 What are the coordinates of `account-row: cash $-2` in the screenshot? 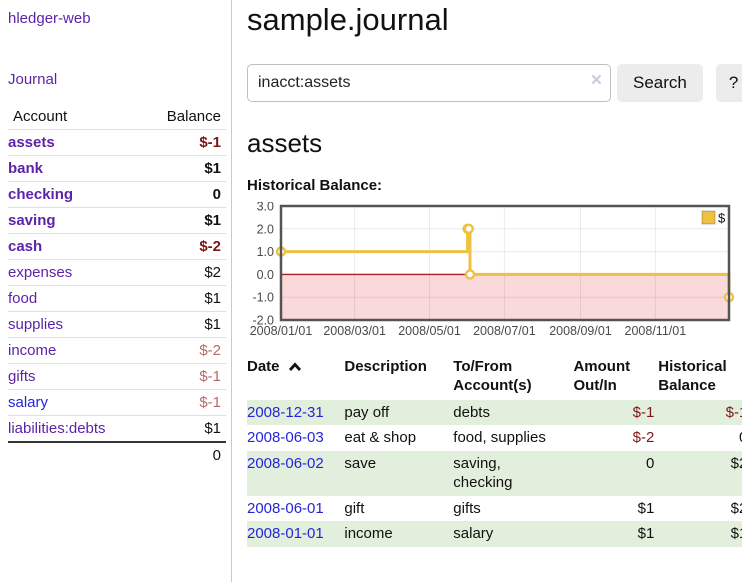 It's located at (117, 247).